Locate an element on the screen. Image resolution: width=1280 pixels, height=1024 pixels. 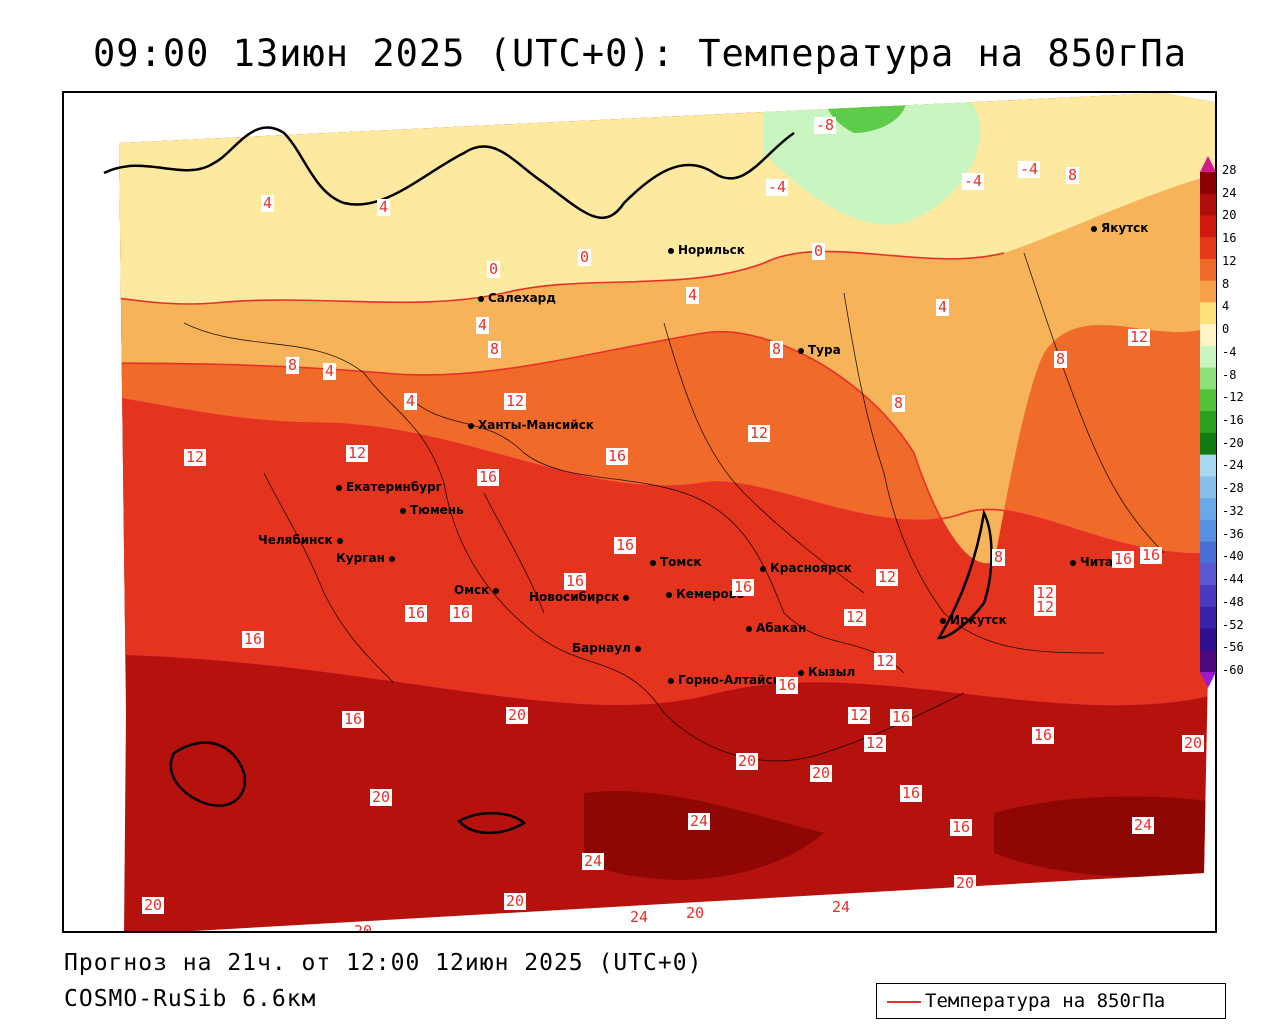
colorbar-tick-label: -60 is located at coordinates (1233, 670).